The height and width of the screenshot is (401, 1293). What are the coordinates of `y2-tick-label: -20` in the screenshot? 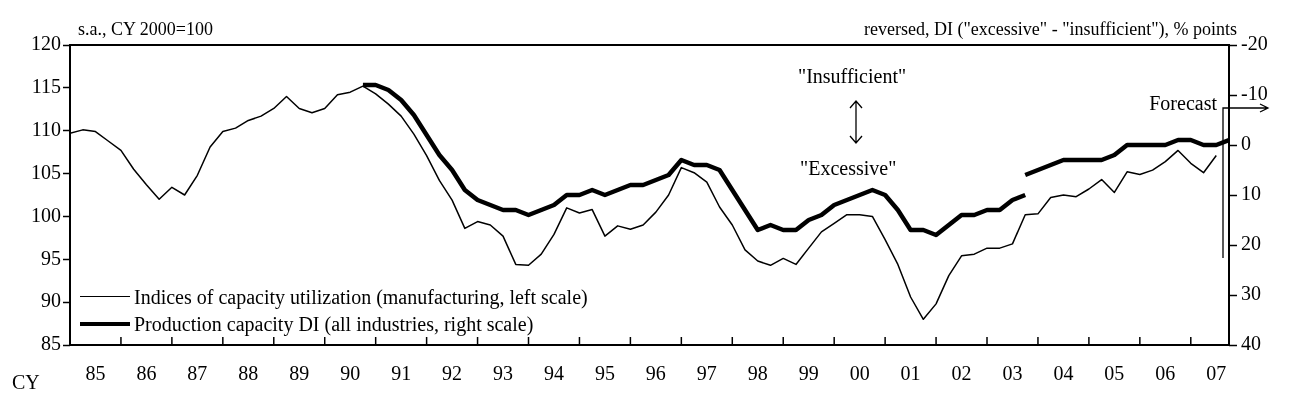 It's located at (1254, 43).